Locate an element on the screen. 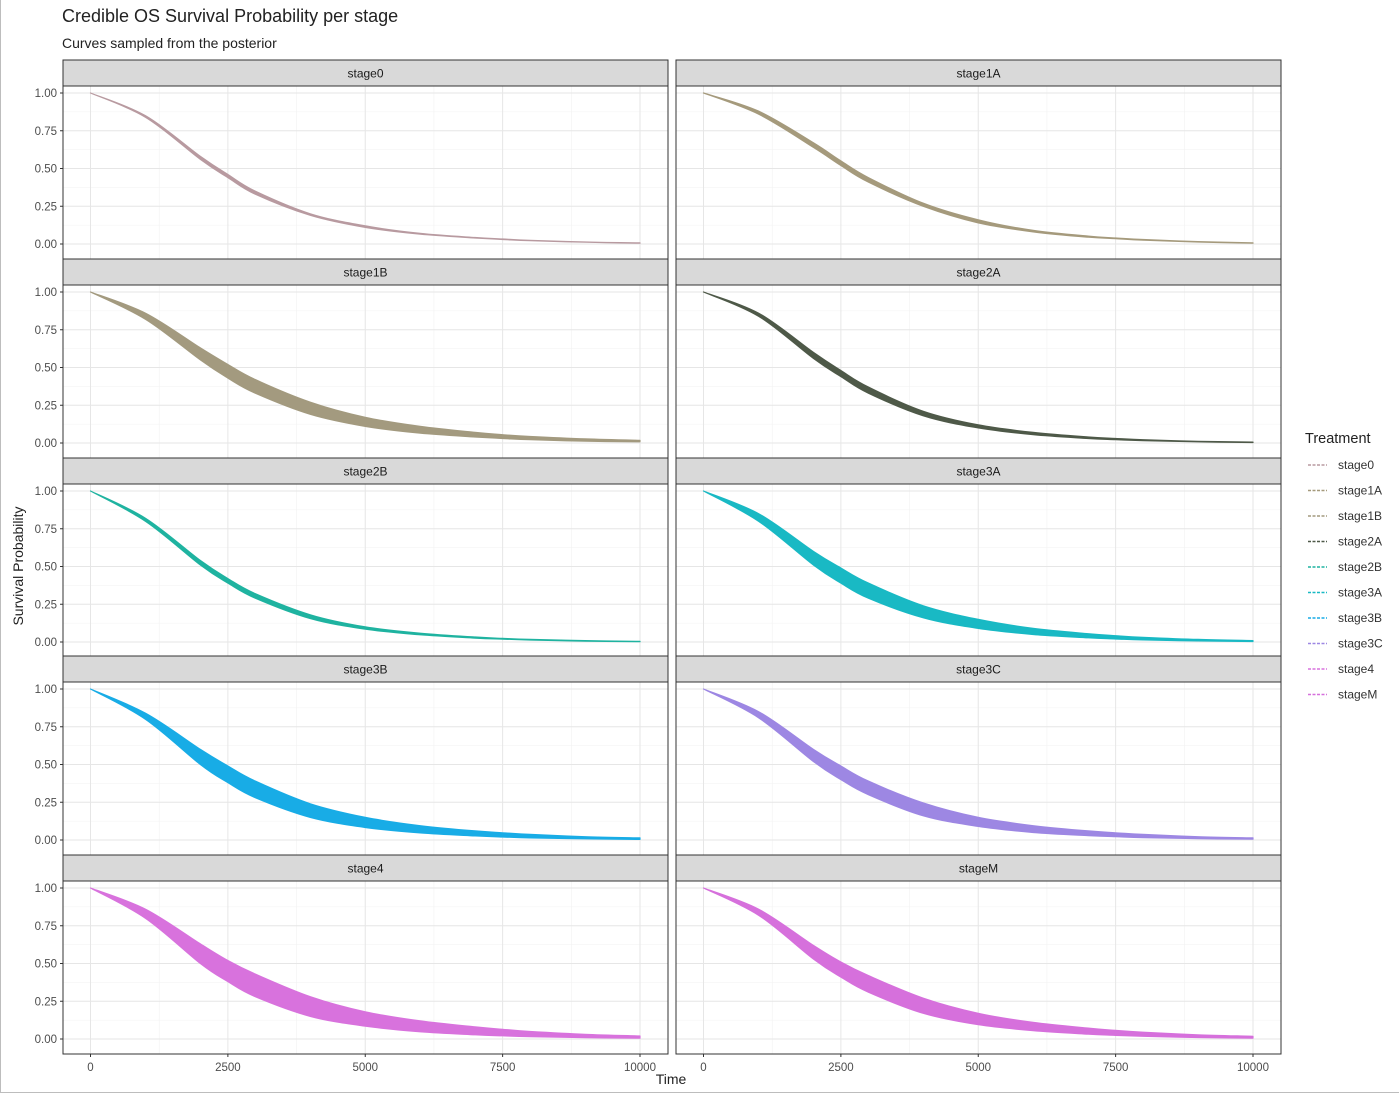 The height and width of the screenshot is (1094, 1400). facet-strip-label: stage3B is located at coordinates (365, 670).